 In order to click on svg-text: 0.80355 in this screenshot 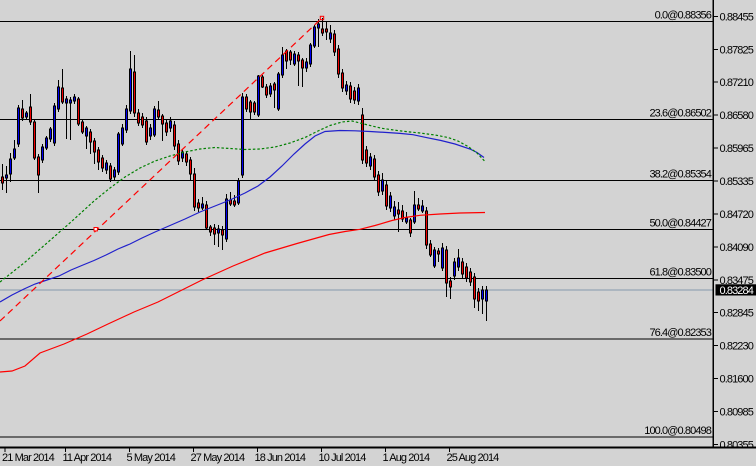, I will do `click(737, 445)`.